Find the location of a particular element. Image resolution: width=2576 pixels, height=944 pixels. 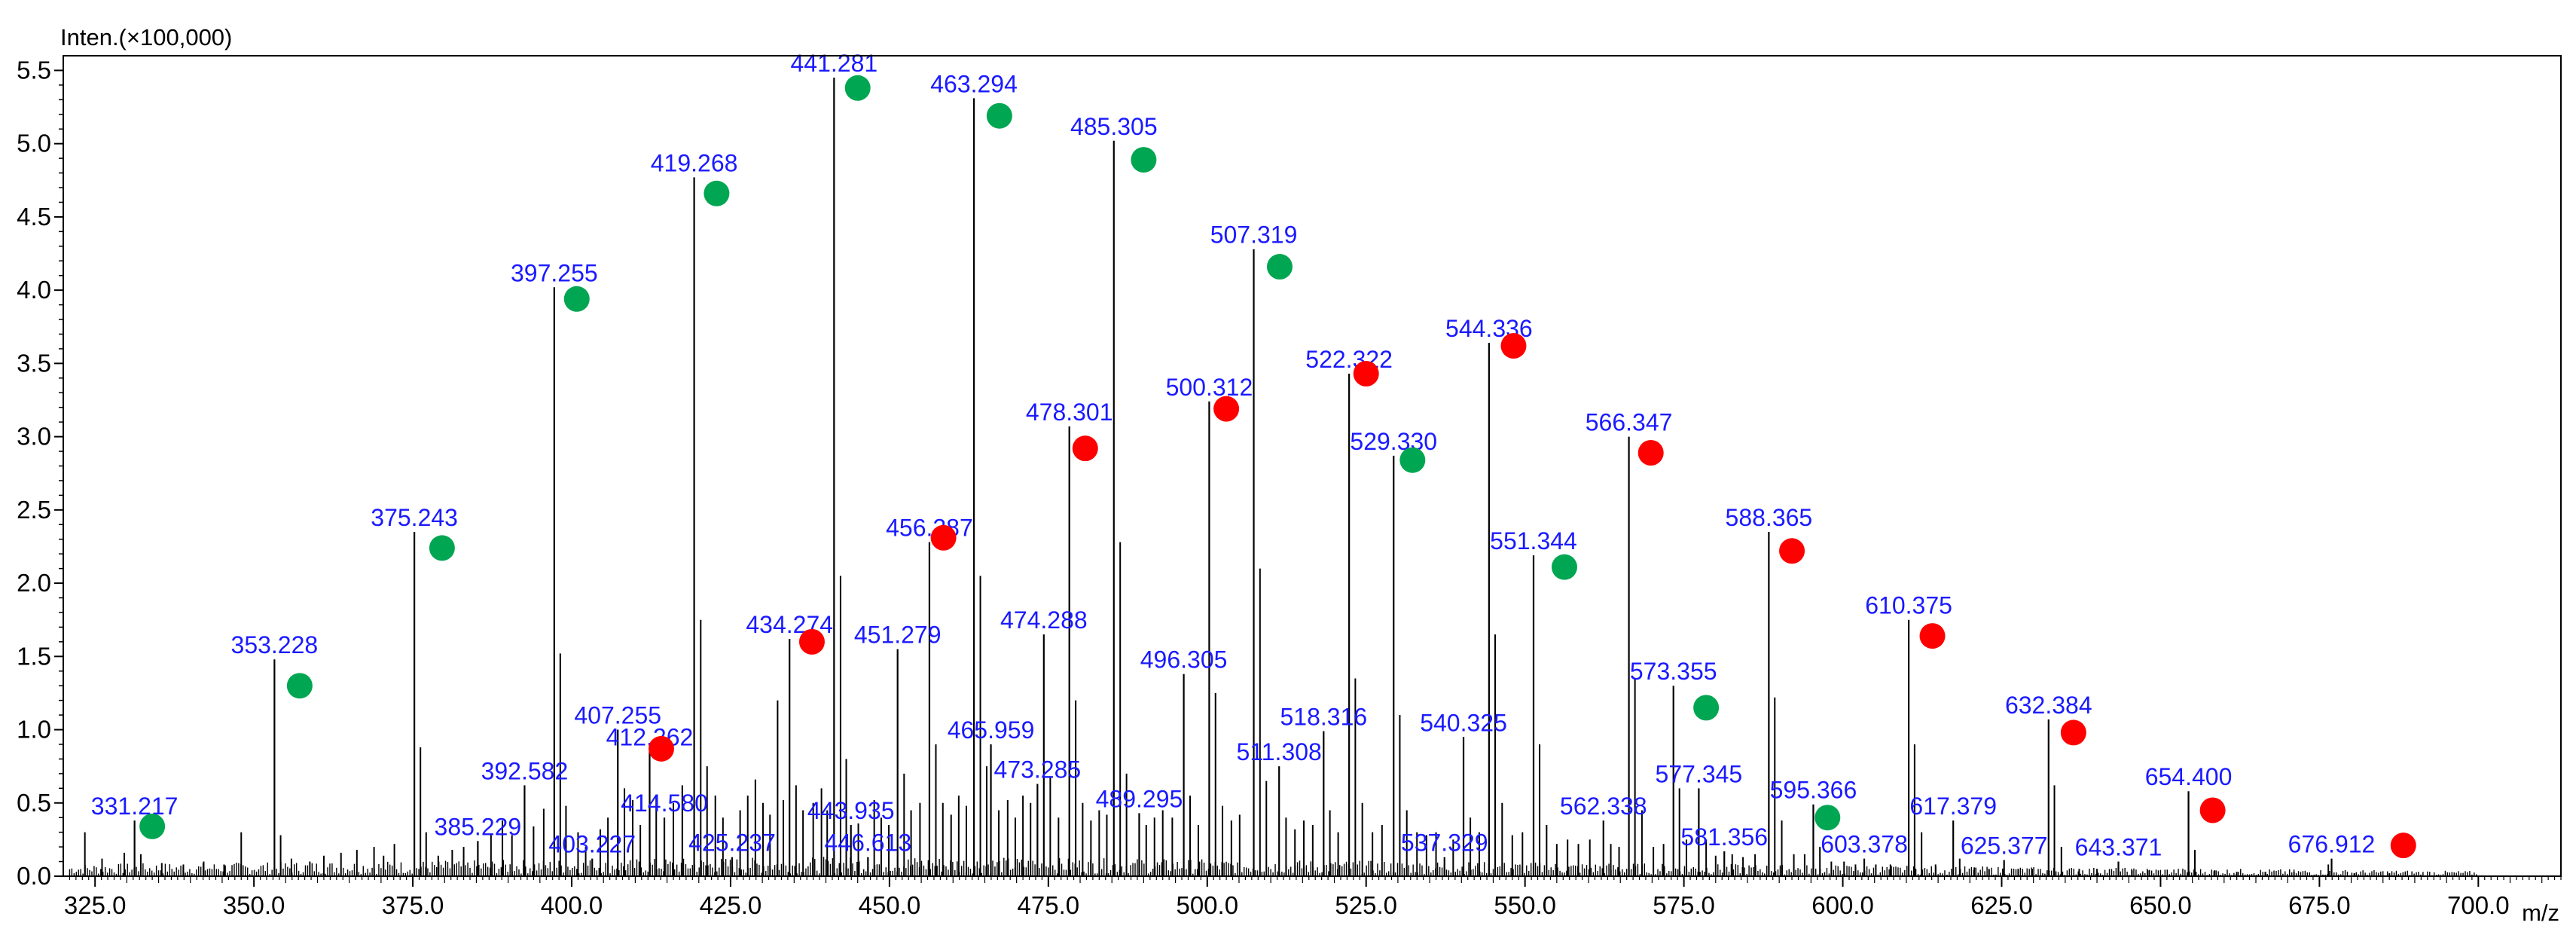

peak-label-610.375: 610.375 is located at coordinates (1909, 605).